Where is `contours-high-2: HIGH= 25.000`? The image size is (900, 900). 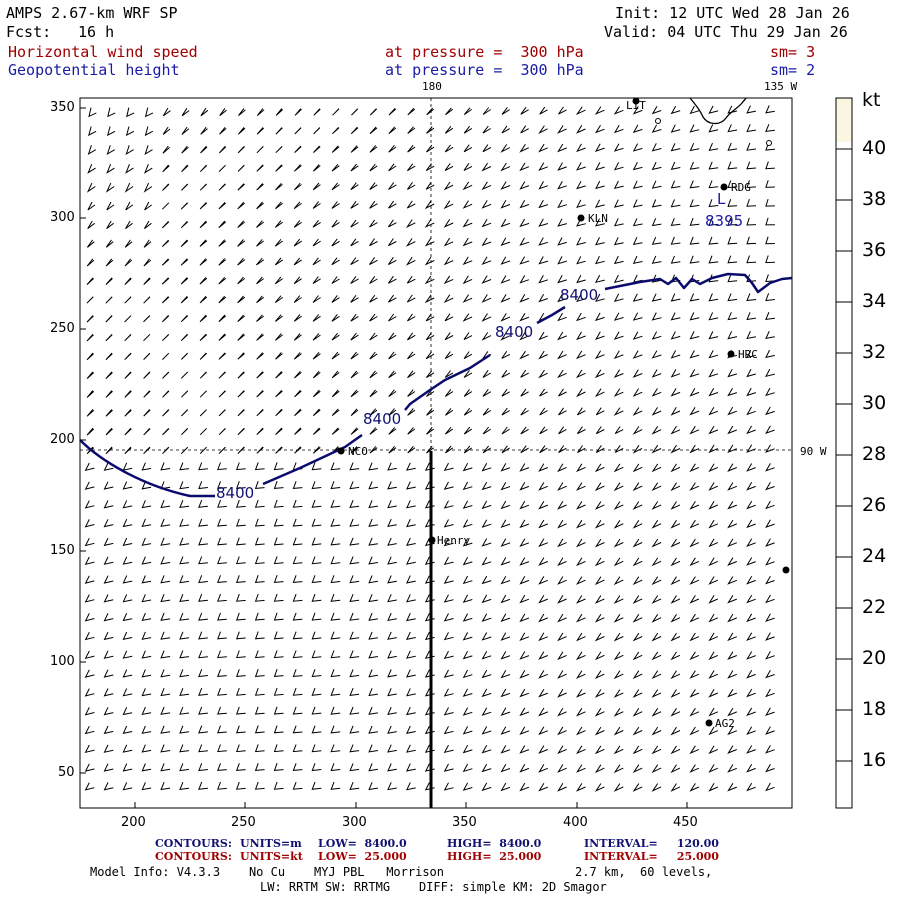
contours-high-2: HIGH= 25.000 is located at coordinates (494, 856).